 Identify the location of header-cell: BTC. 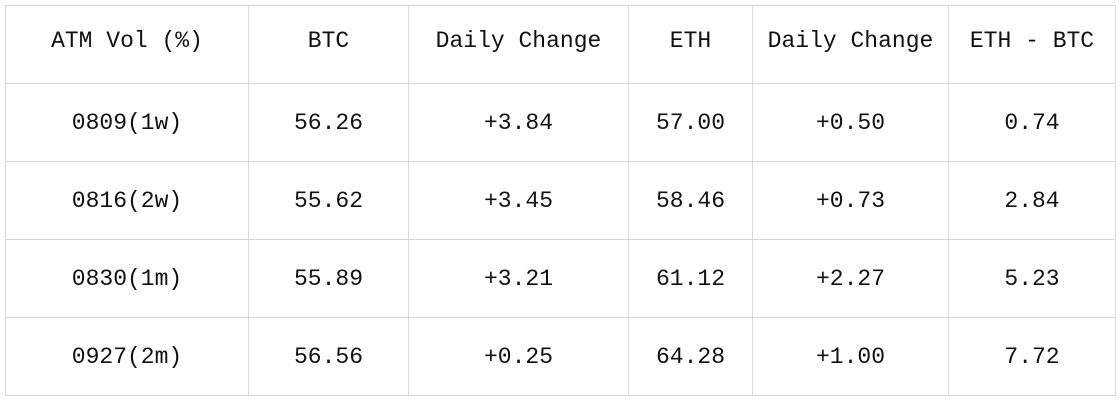
(328, 44).